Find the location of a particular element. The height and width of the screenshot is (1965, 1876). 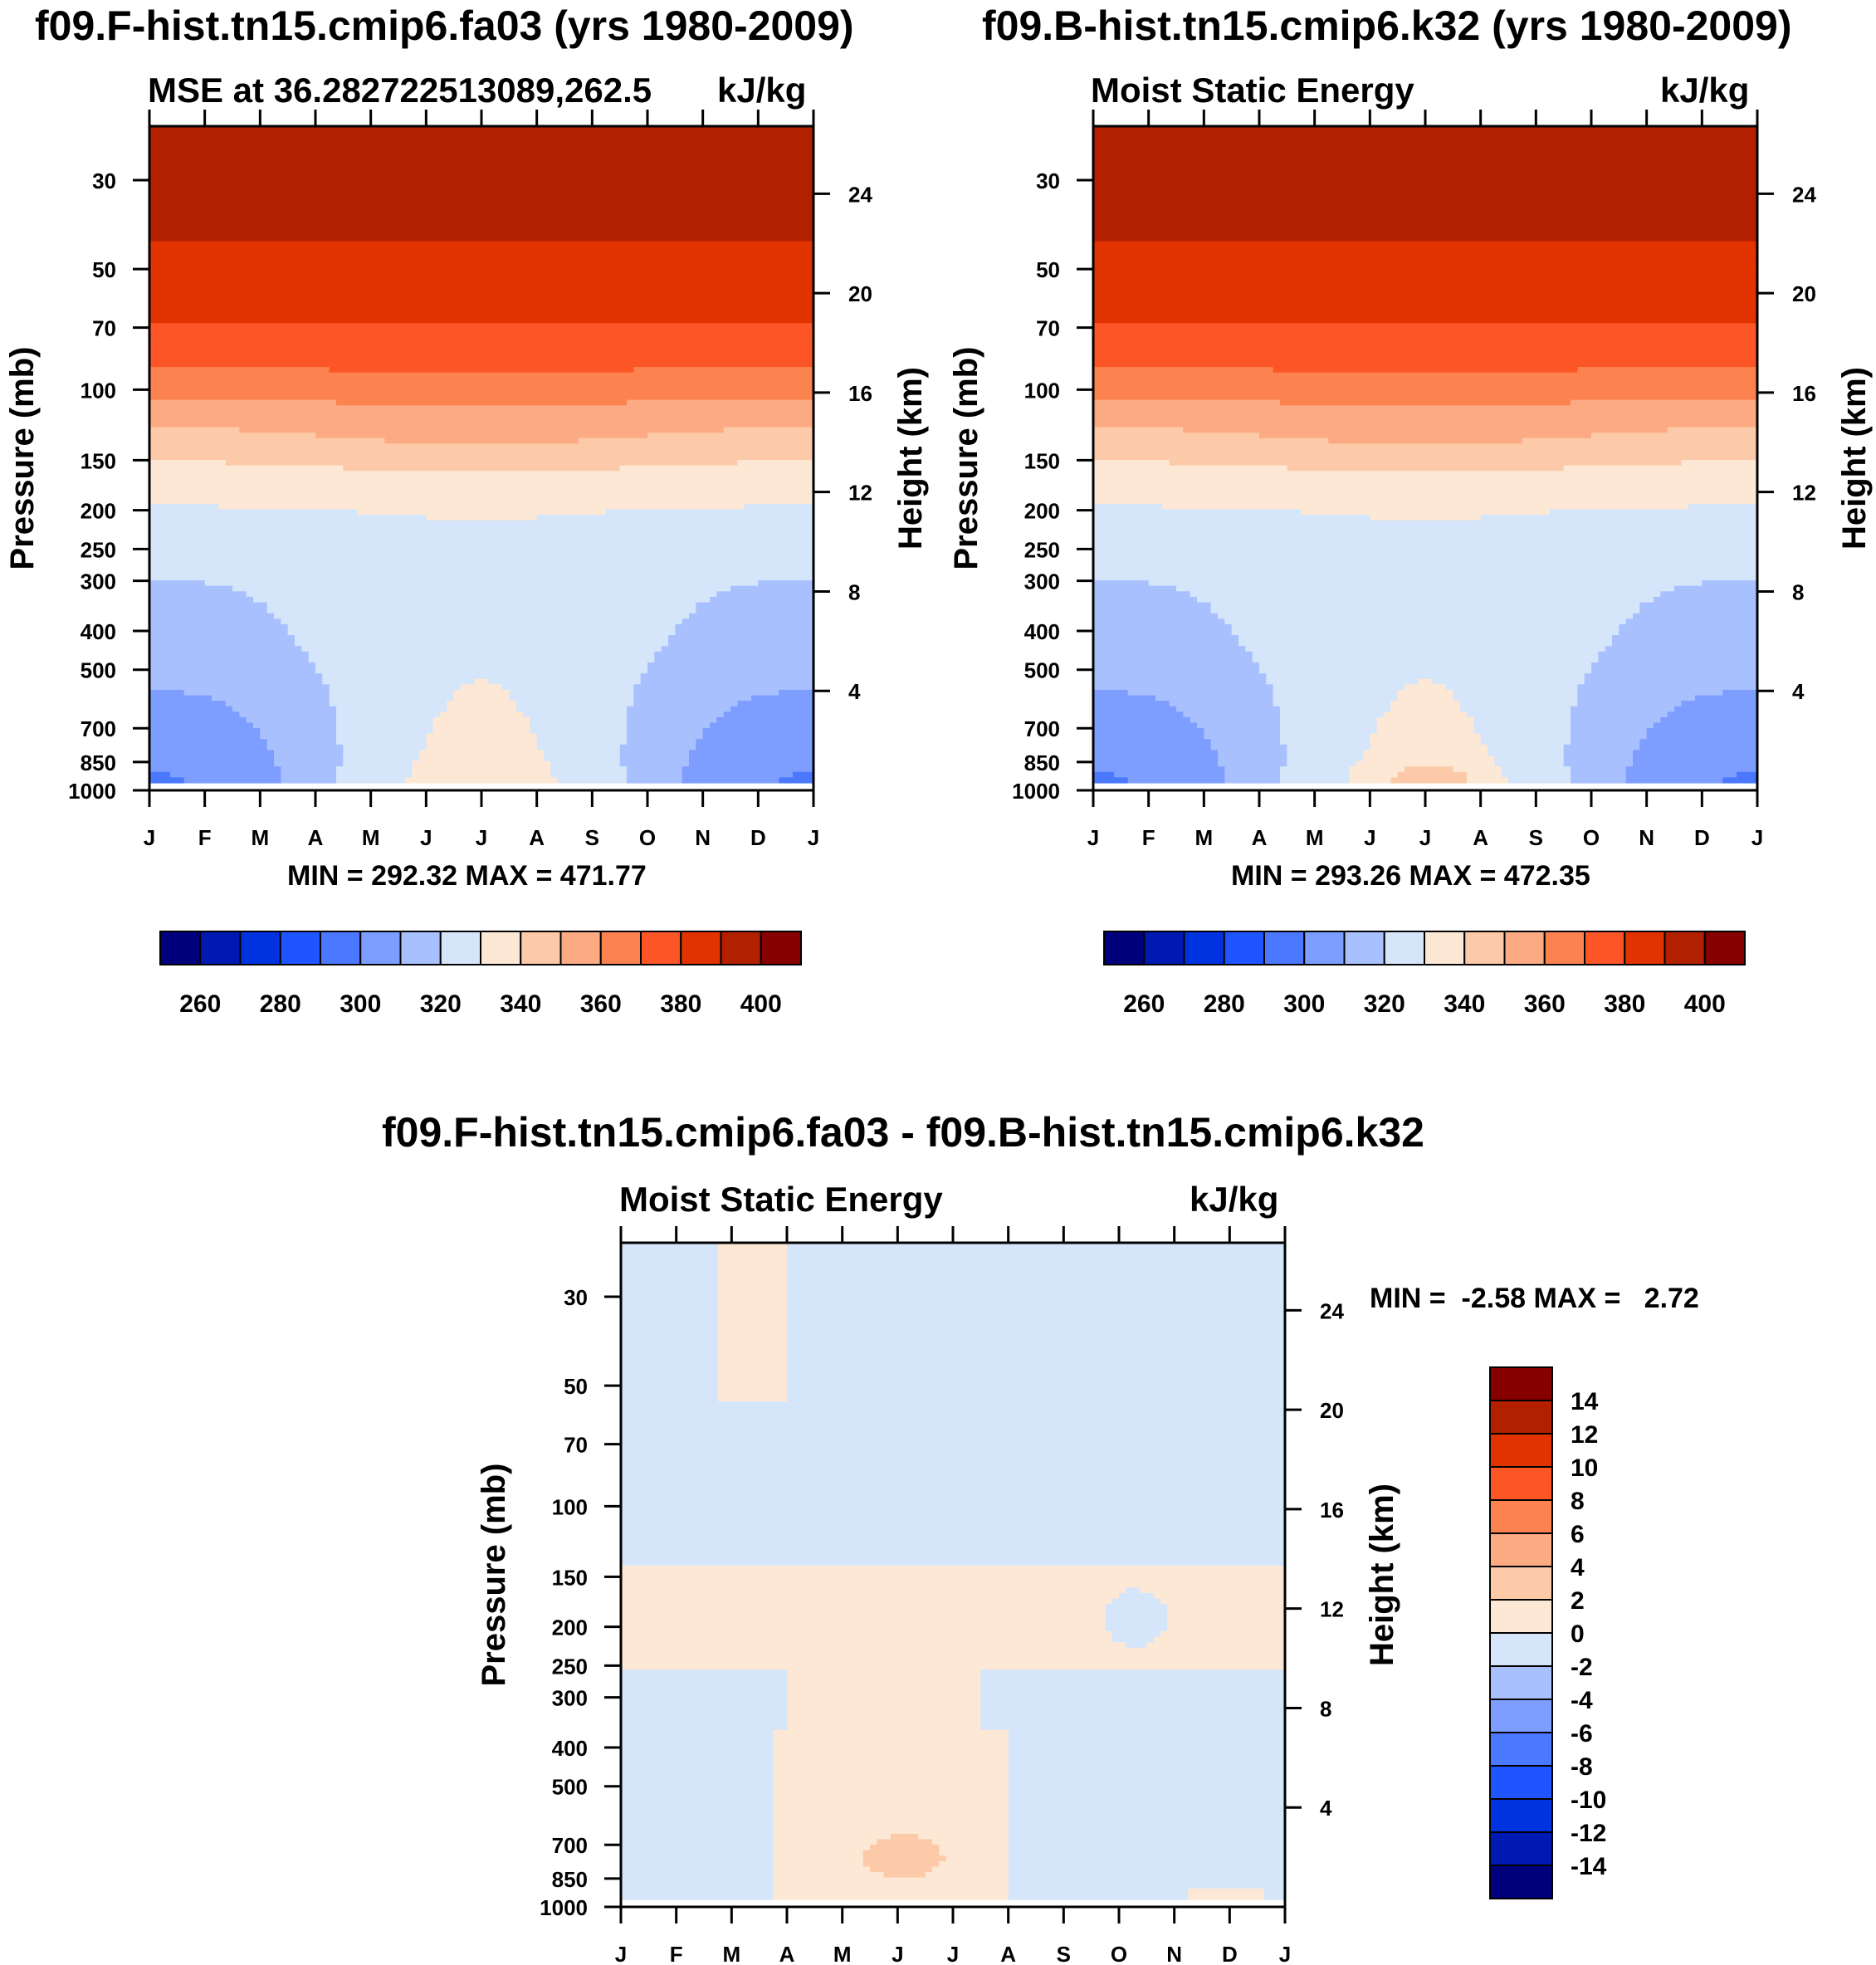

right-month-label: F is located at coordinates (1148, 837).